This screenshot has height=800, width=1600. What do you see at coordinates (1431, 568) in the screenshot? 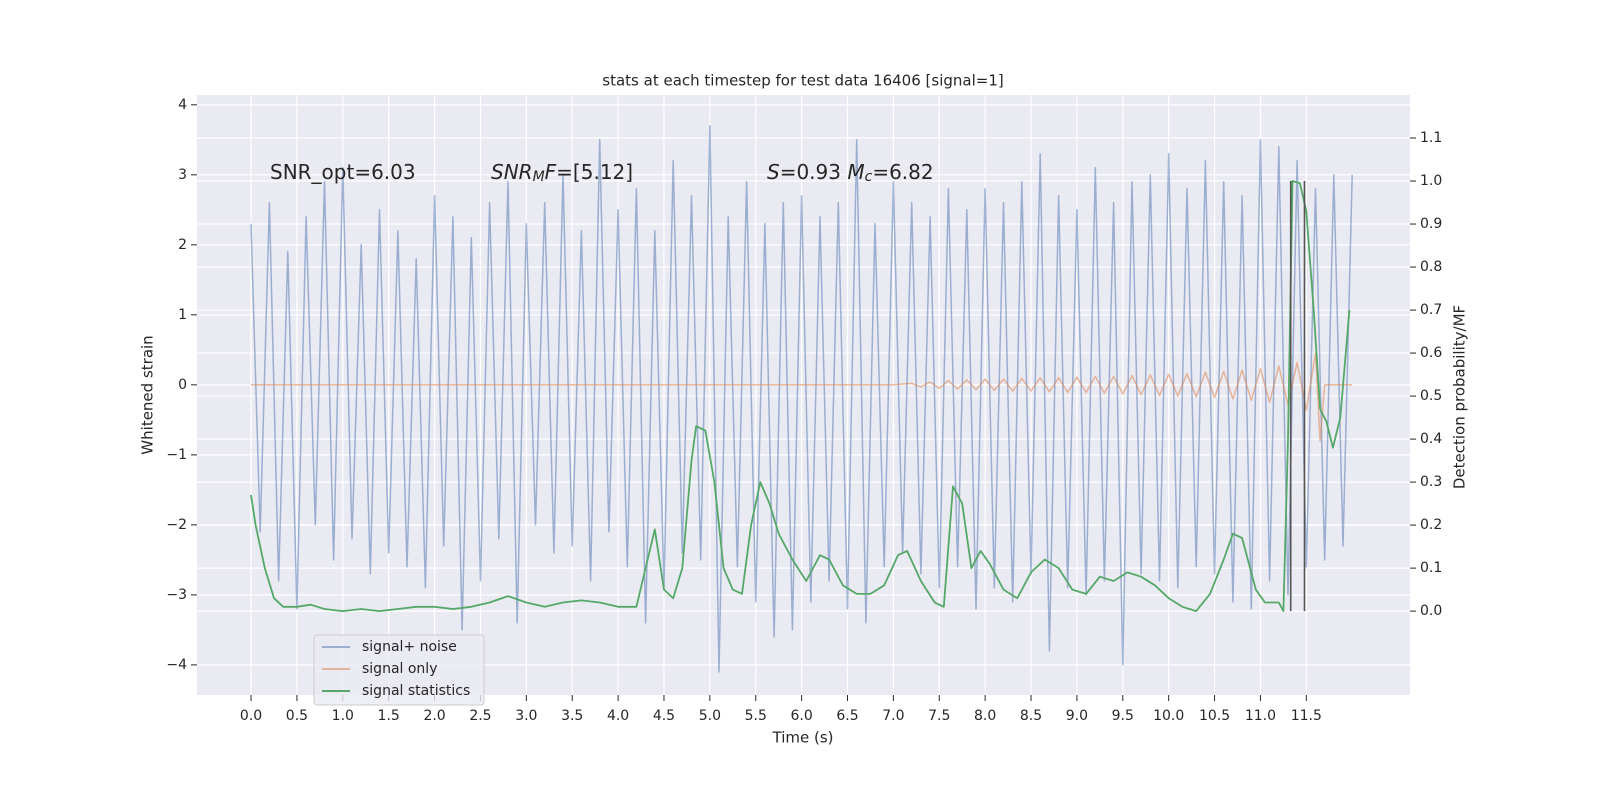
I see `y2-tick-label: 0.1` at bounding box center [1431, 568].